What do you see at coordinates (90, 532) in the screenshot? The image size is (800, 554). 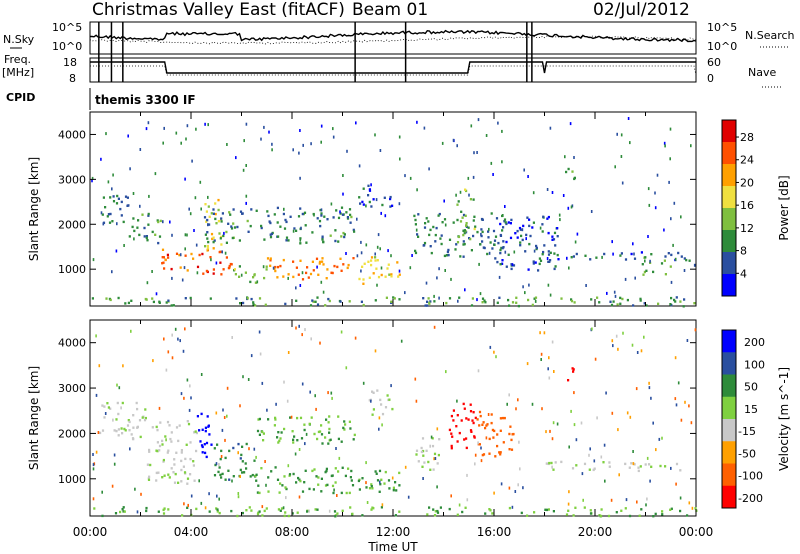 I see `x-tick-label: 00:00` at bounding box center [90, 532].